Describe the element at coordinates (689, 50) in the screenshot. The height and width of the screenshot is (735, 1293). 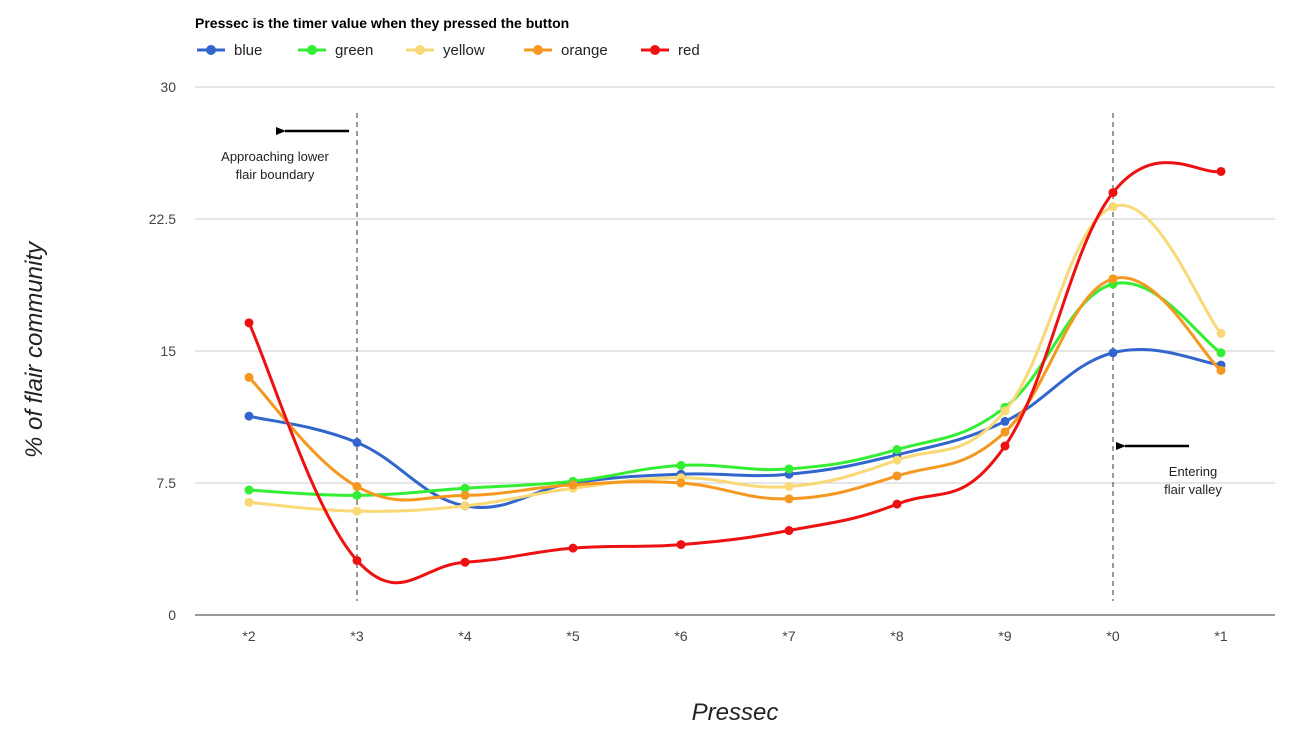
I see `legend-label: red` at that location.